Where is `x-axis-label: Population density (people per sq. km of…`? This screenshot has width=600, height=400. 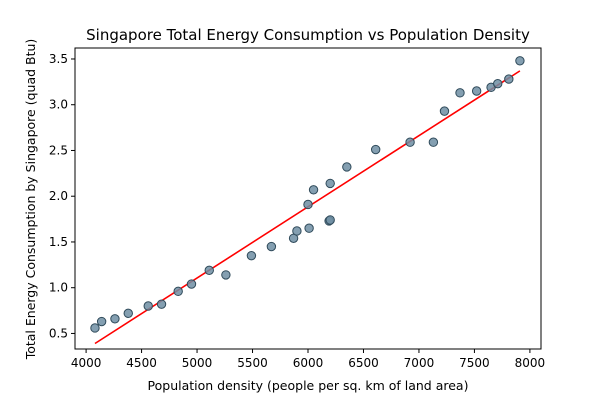
x-axis-label: Population density (people per sq. km of… is located at coordinates (308, 385).